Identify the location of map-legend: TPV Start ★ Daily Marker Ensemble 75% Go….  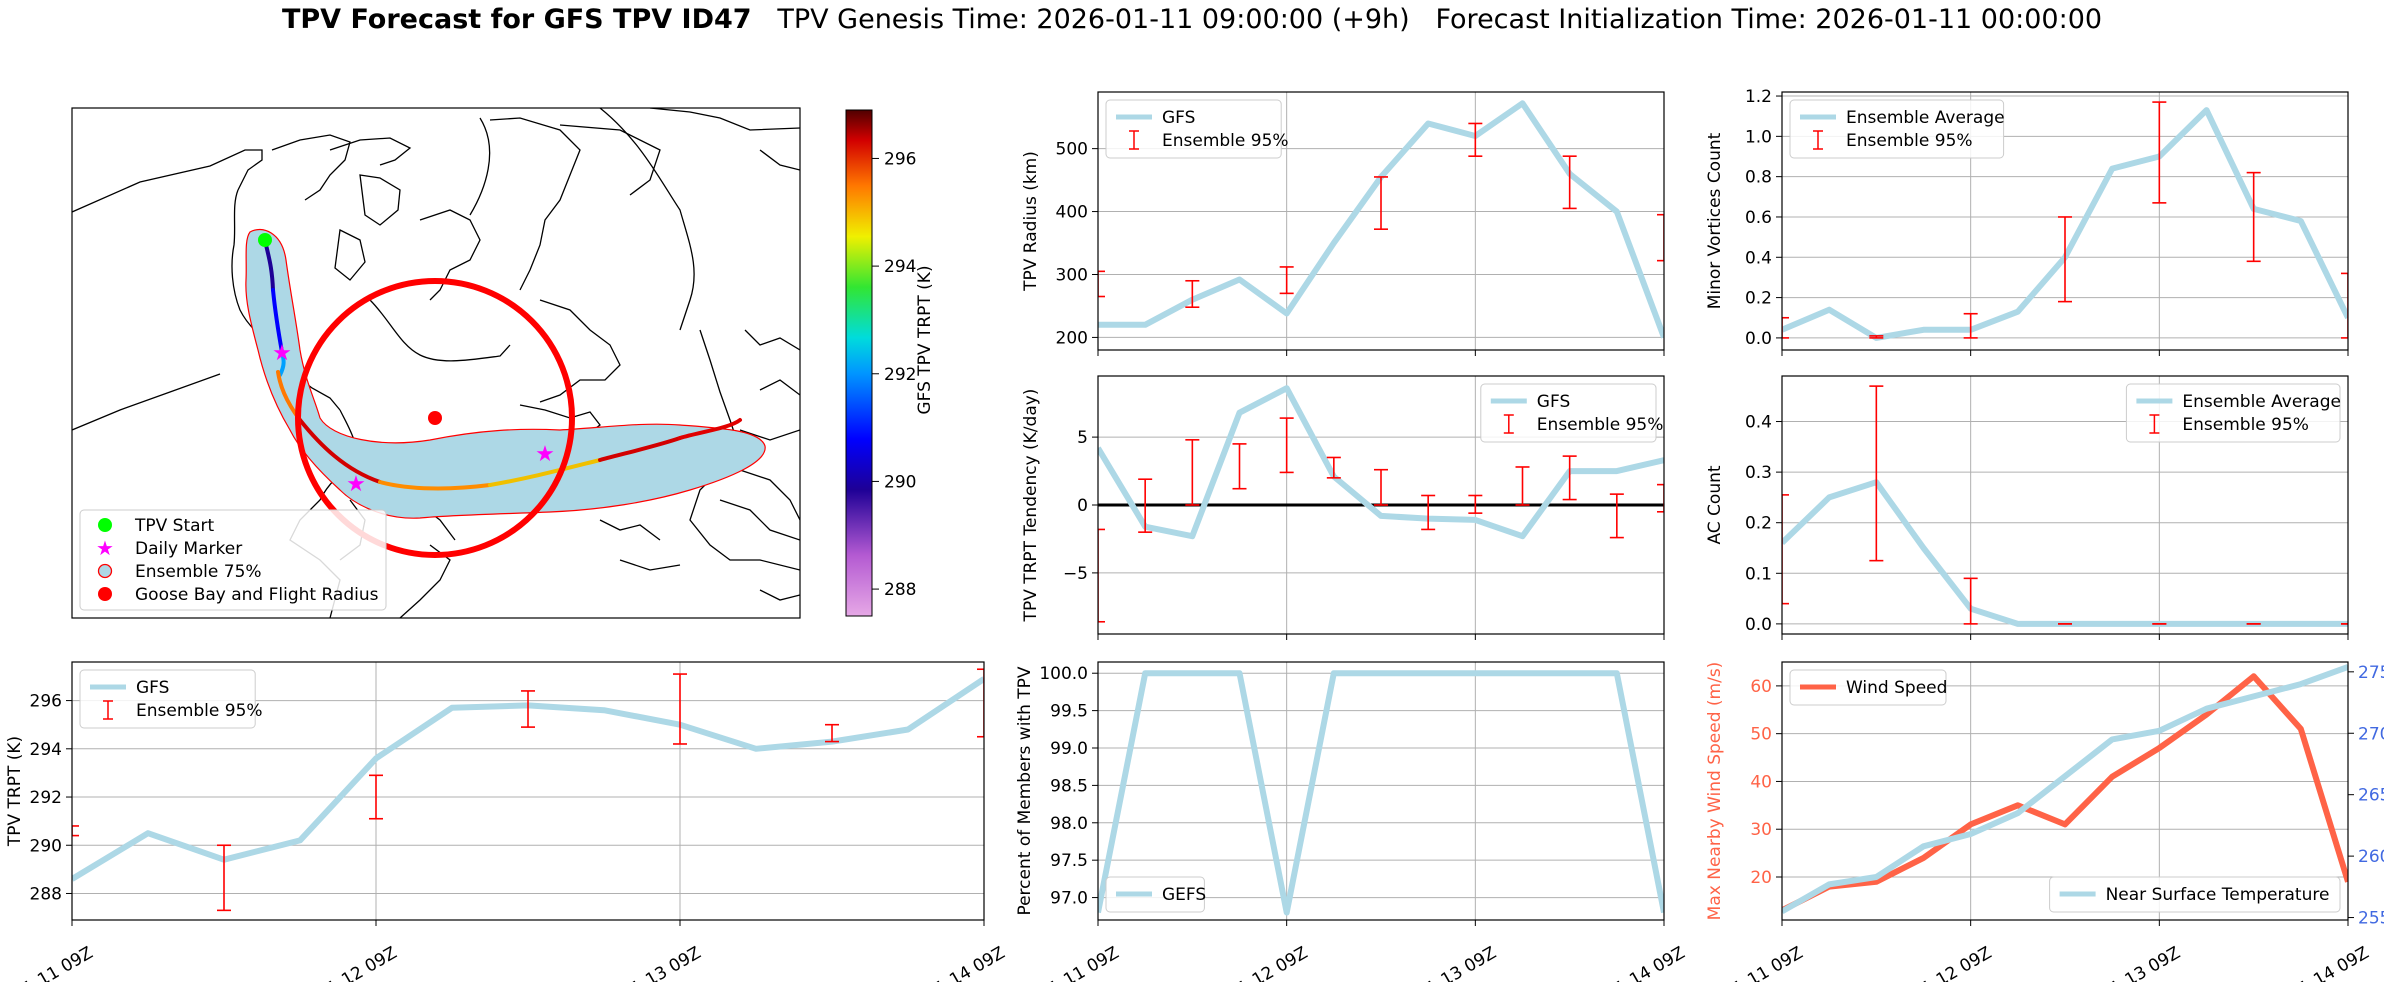
(233, 560).